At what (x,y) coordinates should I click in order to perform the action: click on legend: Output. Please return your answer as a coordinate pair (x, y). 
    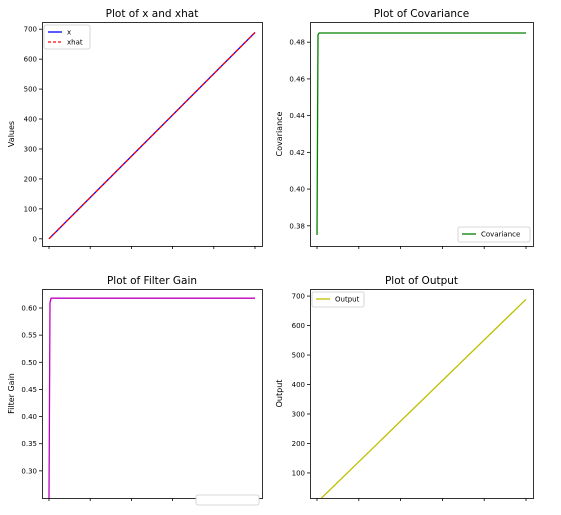
    Looking at the image, I should click on (338, 299).